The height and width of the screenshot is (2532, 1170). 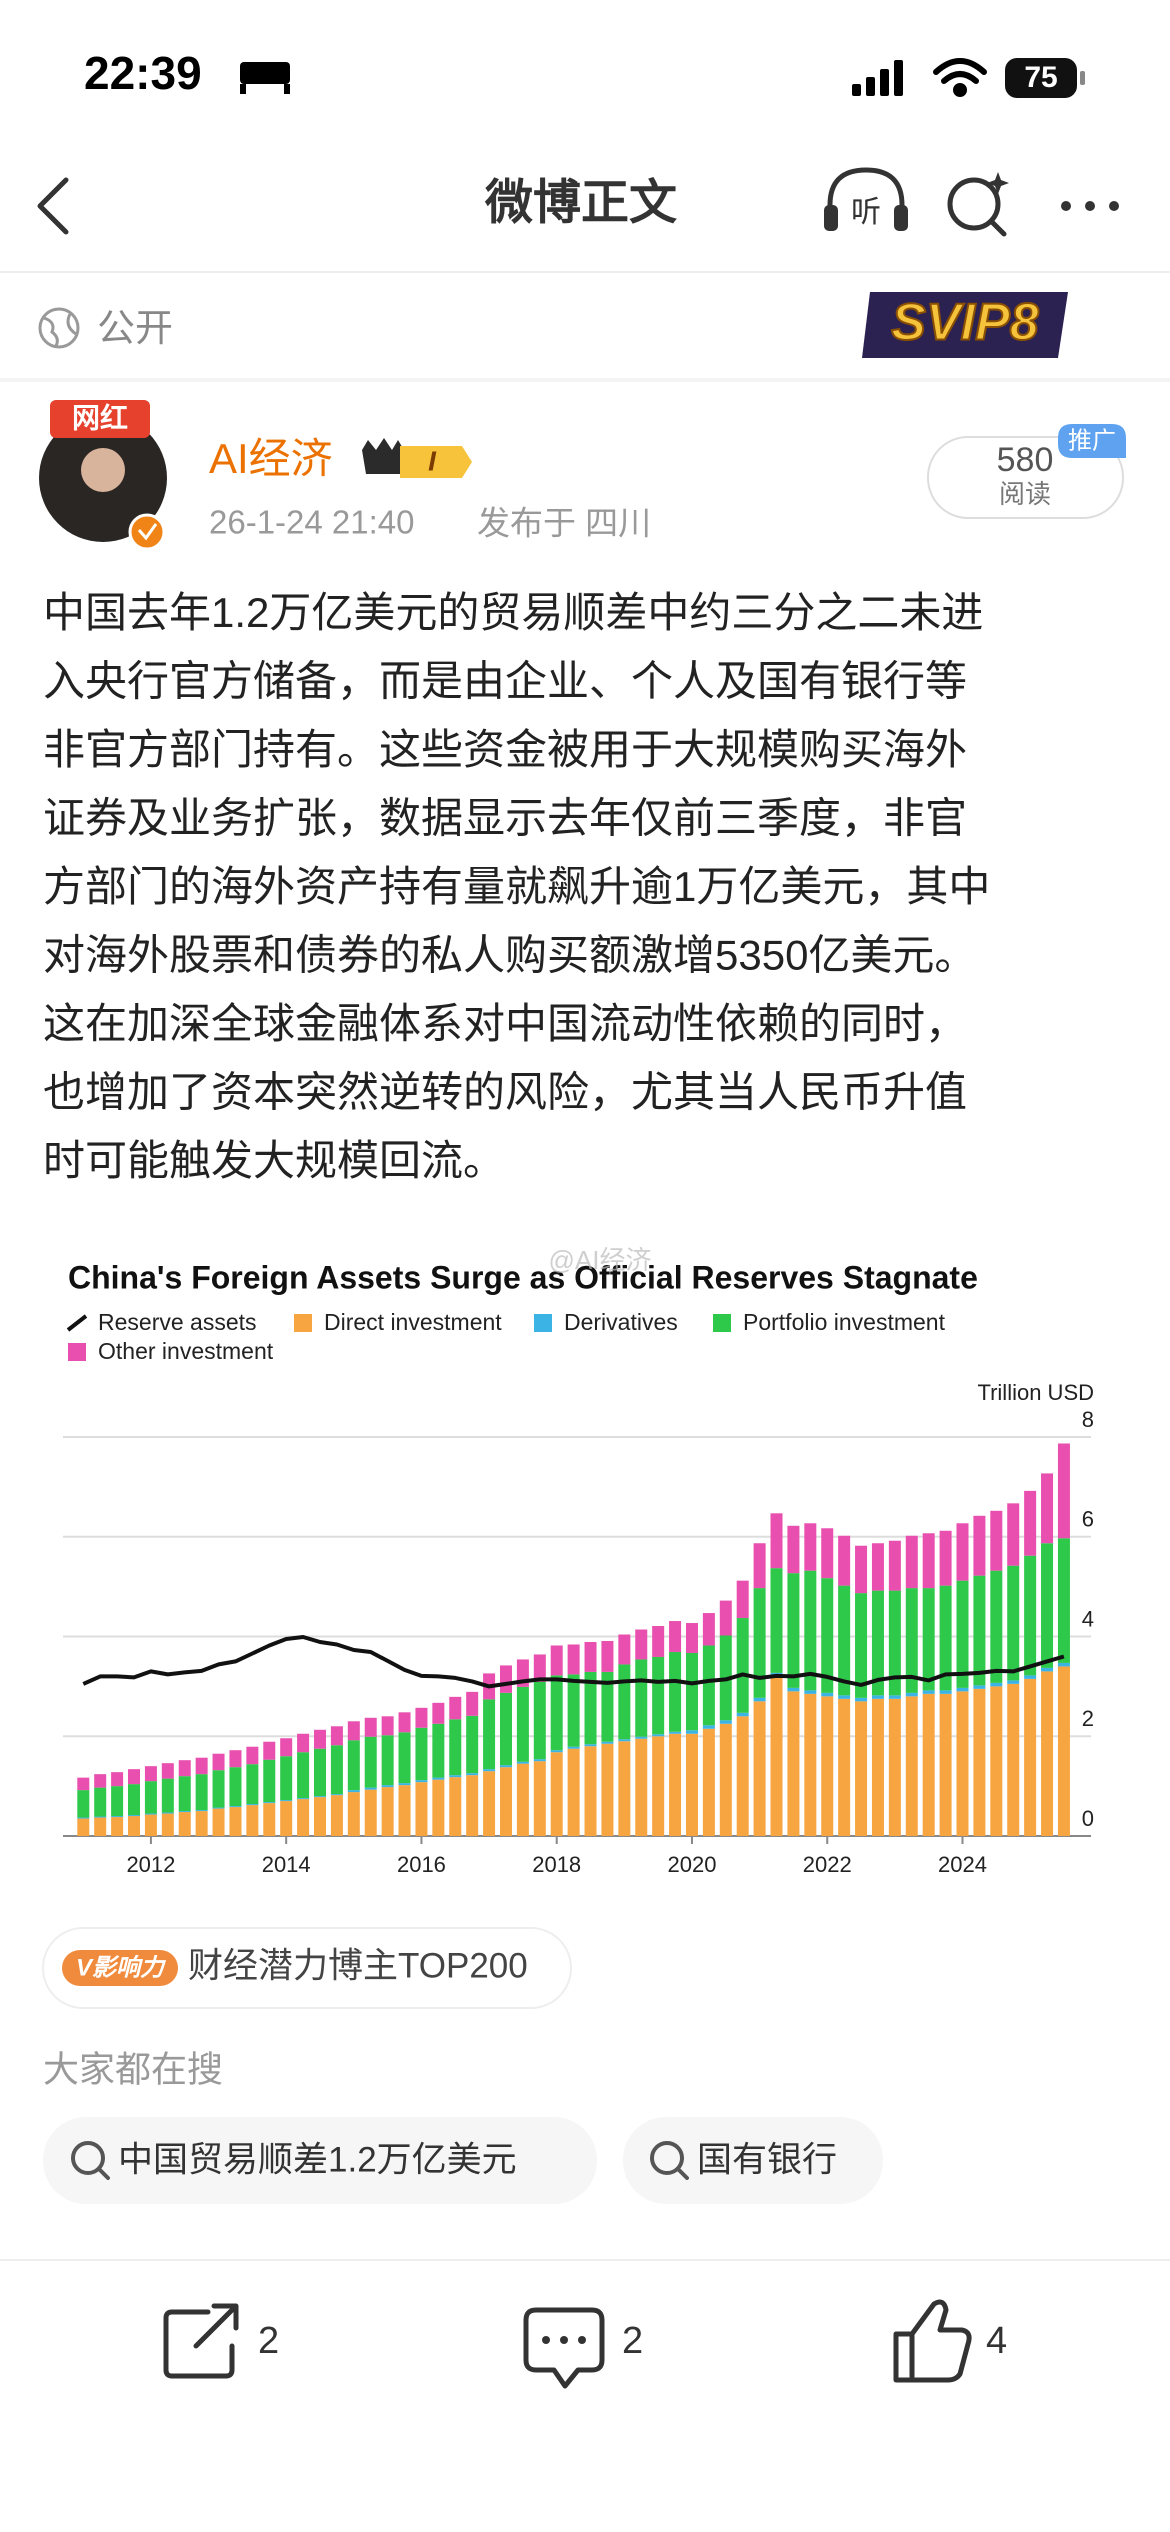 I want to click on y-tick-label: 0, so click(x=1088, y=1818).